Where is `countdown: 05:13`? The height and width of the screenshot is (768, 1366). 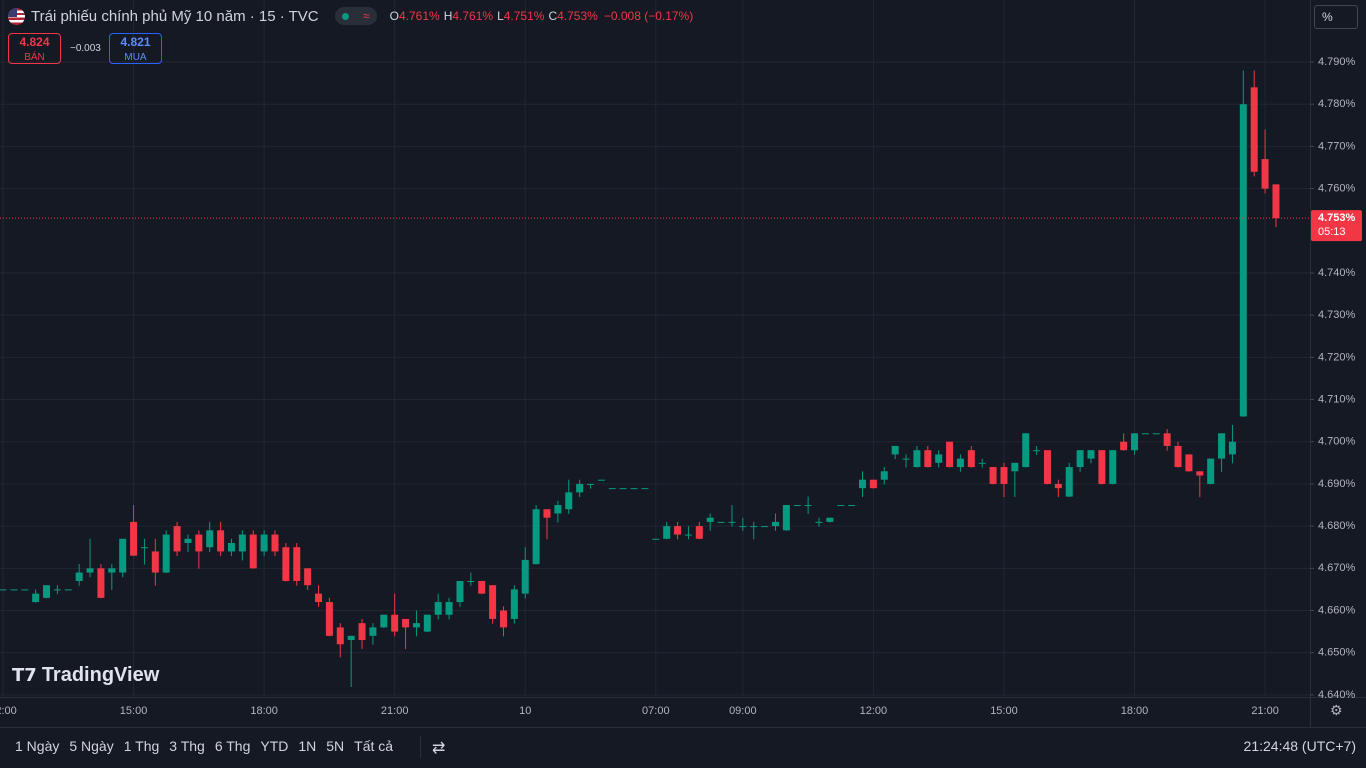 countdown: 05:13 is located at coordinates (1332, 232).